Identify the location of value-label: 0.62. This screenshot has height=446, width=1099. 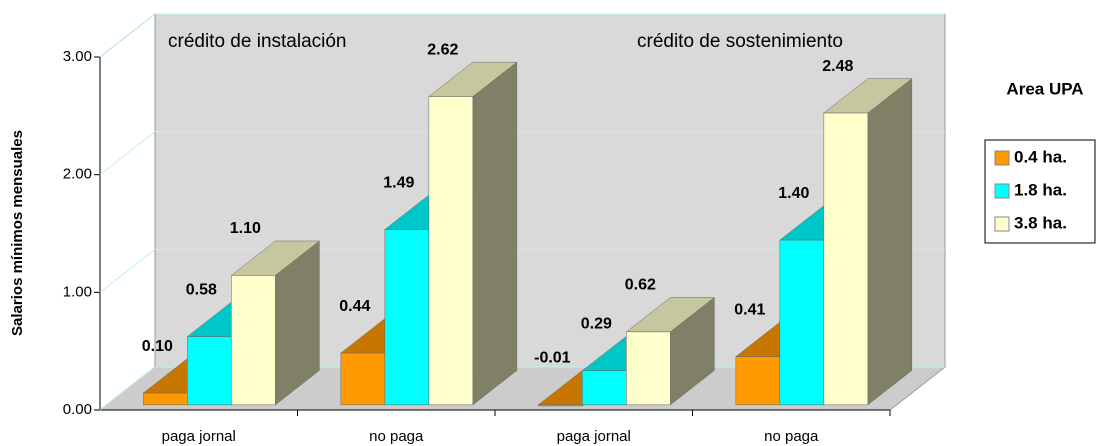
(640, 285).